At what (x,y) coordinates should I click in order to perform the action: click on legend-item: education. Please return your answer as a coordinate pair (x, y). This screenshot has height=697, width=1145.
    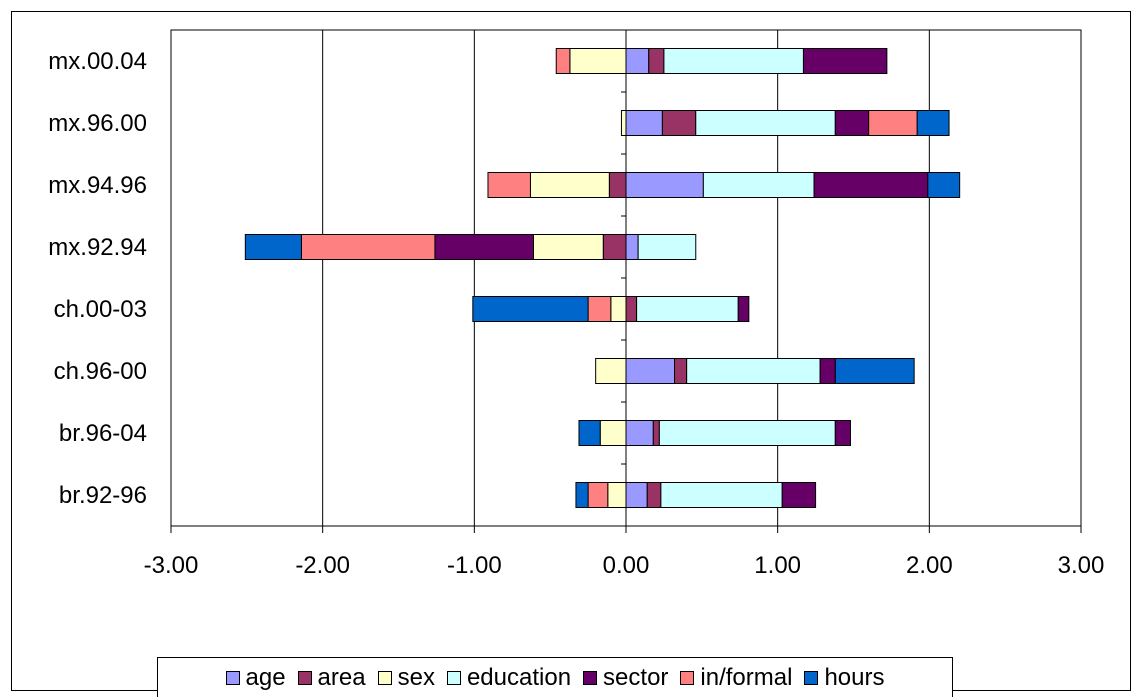
    Looking at the image, I should click on (509, 677).